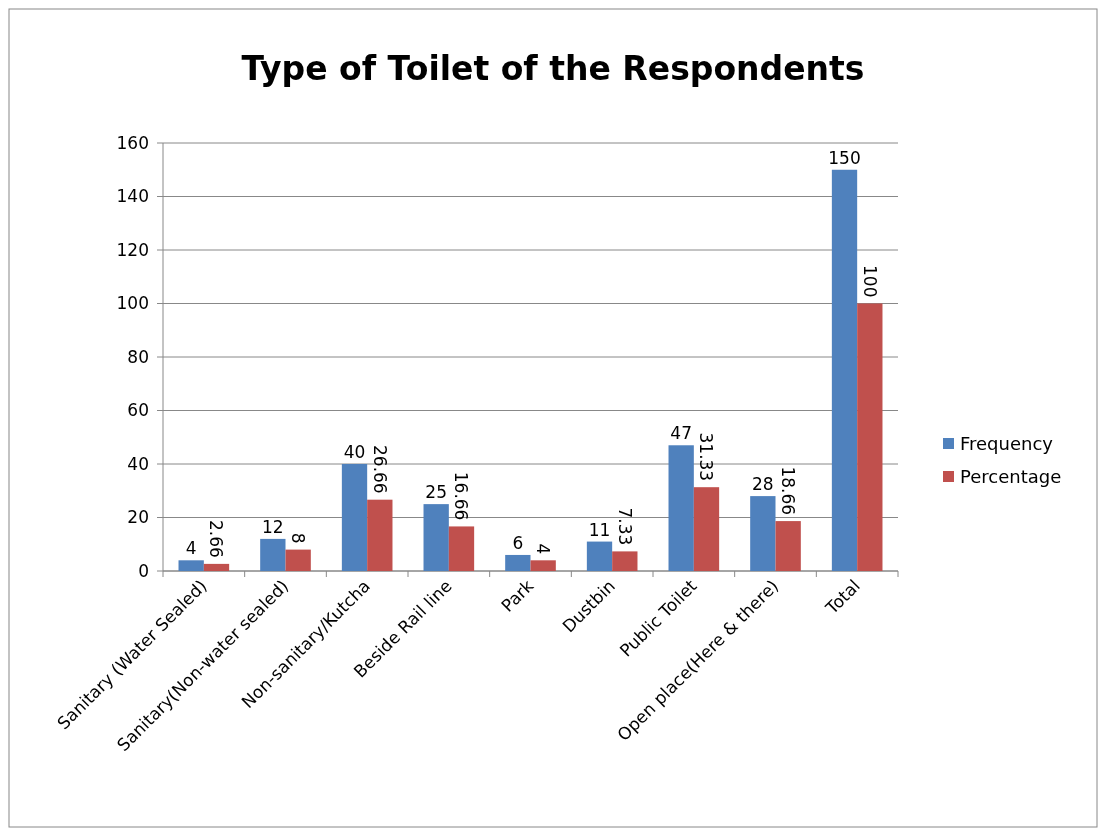 The width and height of the screenshot is (1099, 834). What do you see at coordinates (143, 570) in the screenshot?
I see `y-tick-label: 0` at bounding box center [143, 570].